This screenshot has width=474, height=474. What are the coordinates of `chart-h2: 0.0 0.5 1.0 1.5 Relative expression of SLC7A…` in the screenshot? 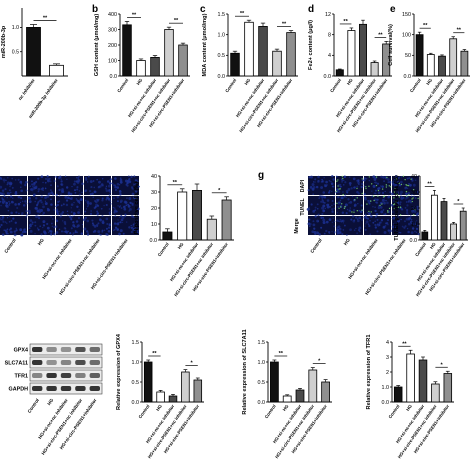 It's located at (287, 394).